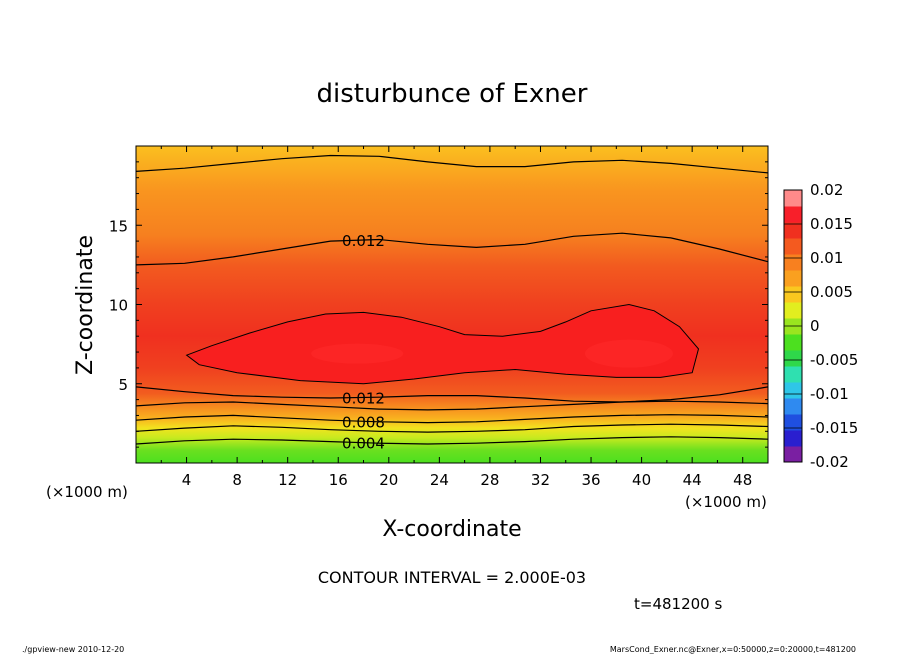 This screenshot has height=654, width=904. I want to click on colorbar-label: 0.02, so click(826, 190).